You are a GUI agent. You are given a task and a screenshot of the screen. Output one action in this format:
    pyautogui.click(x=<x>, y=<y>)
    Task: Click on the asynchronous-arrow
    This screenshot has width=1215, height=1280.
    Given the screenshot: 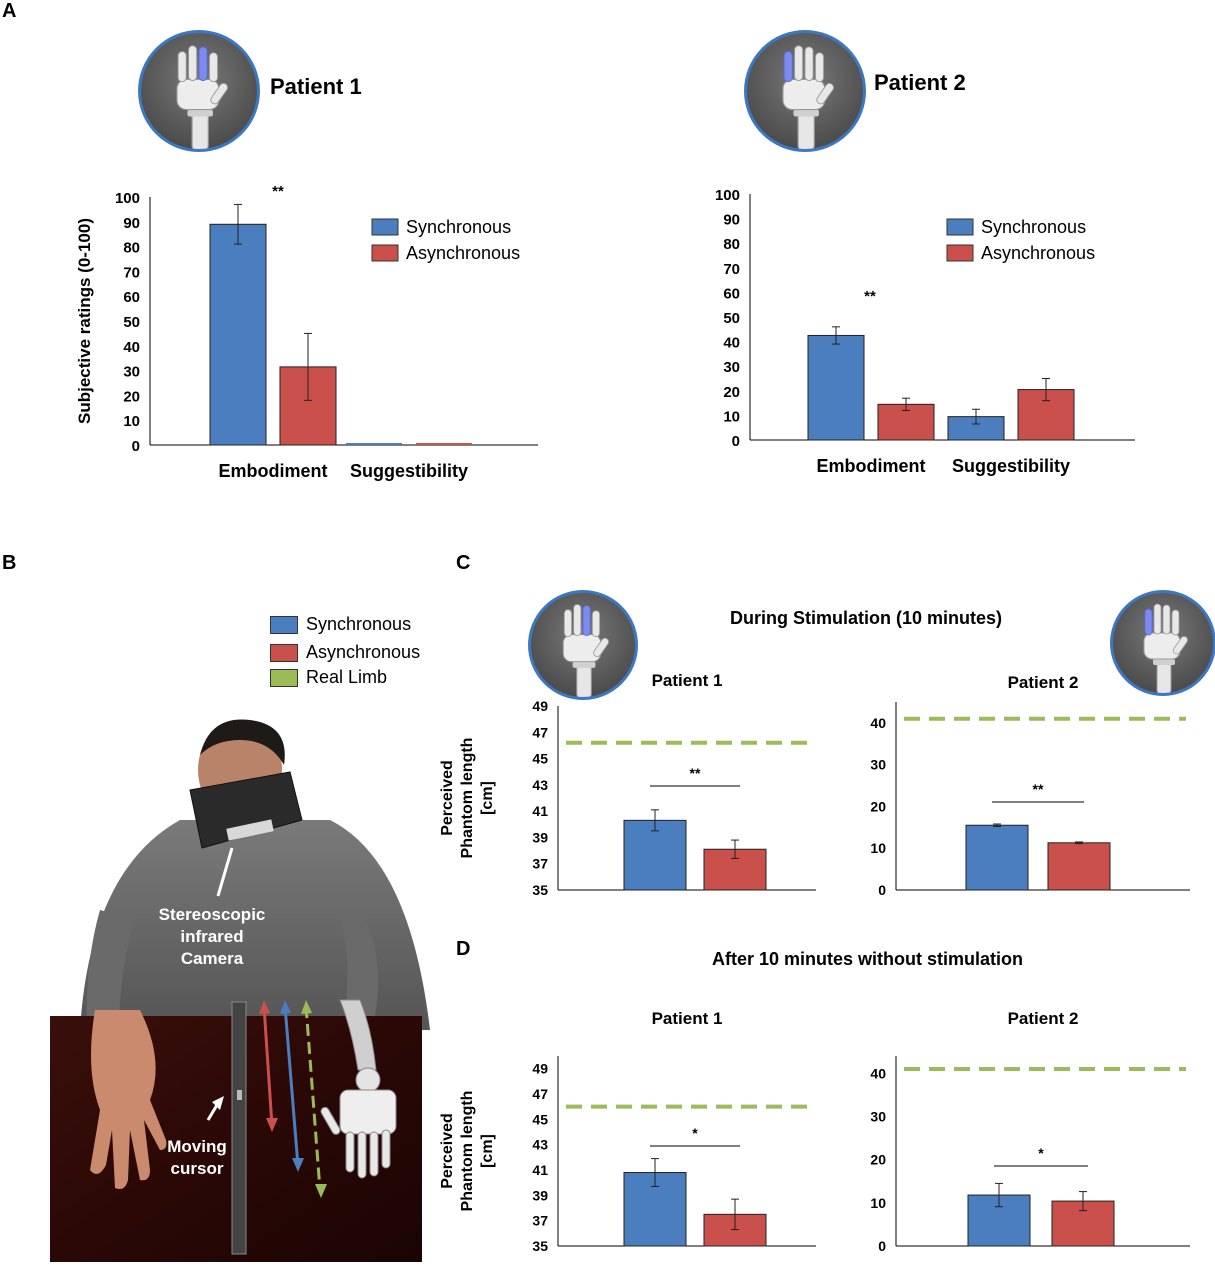 What is the action you would take?
    pyautogui.click(x=268, y=1066)
    